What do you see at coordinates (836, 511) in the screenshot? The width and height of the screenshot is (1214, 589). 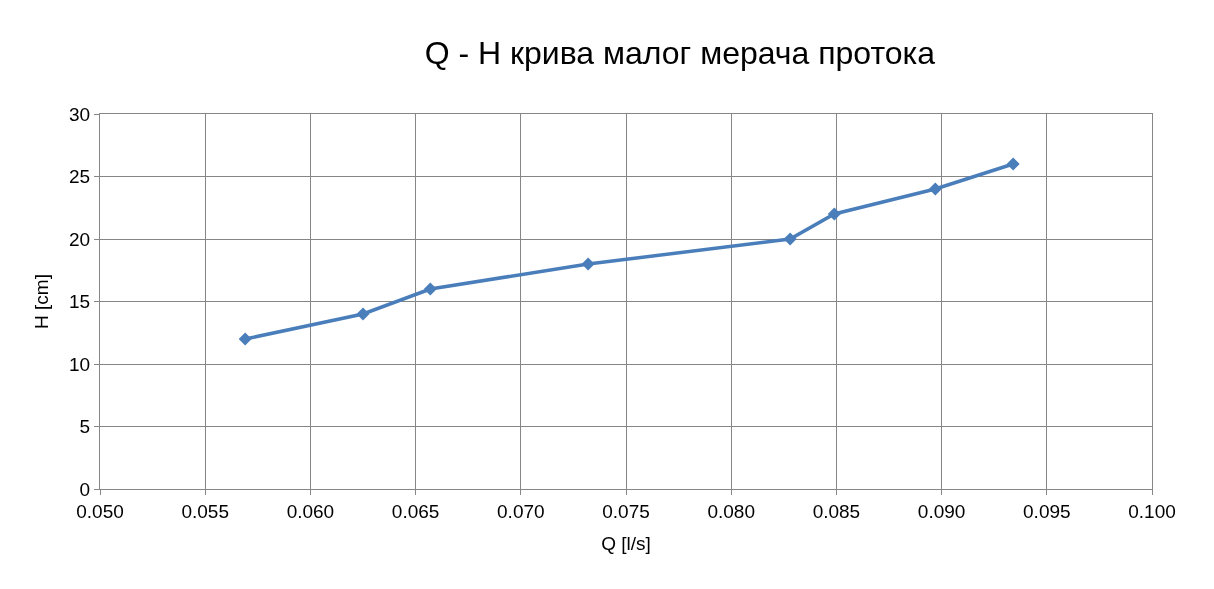 I see `x-tick-label: 0.085` at bounding box center [836, 511].